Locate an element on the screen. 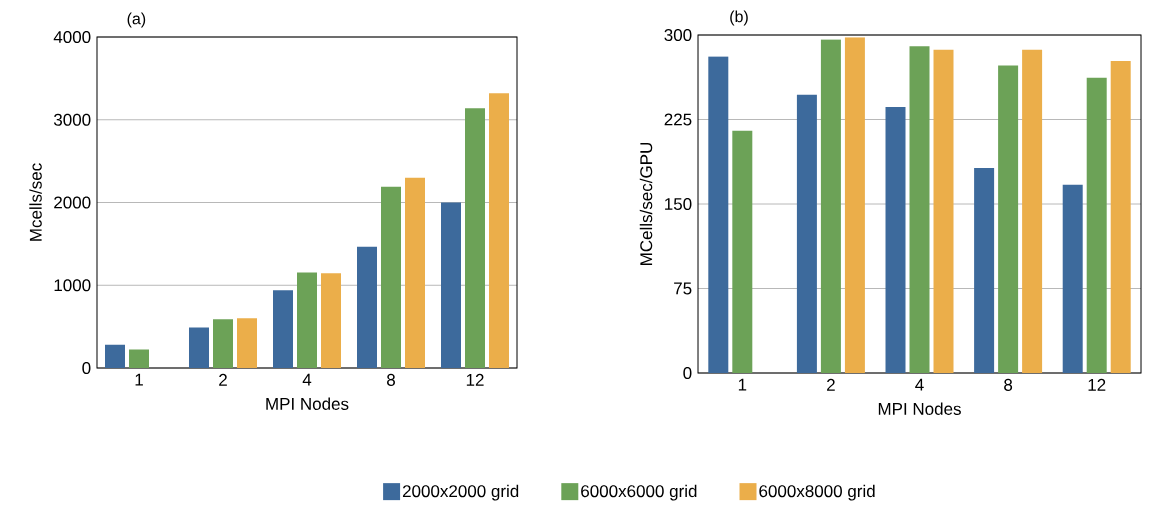 This screenshot has width=1151, height=506. y-axis-title: MCells/sec/GPU is located at coordinates (646, 203).